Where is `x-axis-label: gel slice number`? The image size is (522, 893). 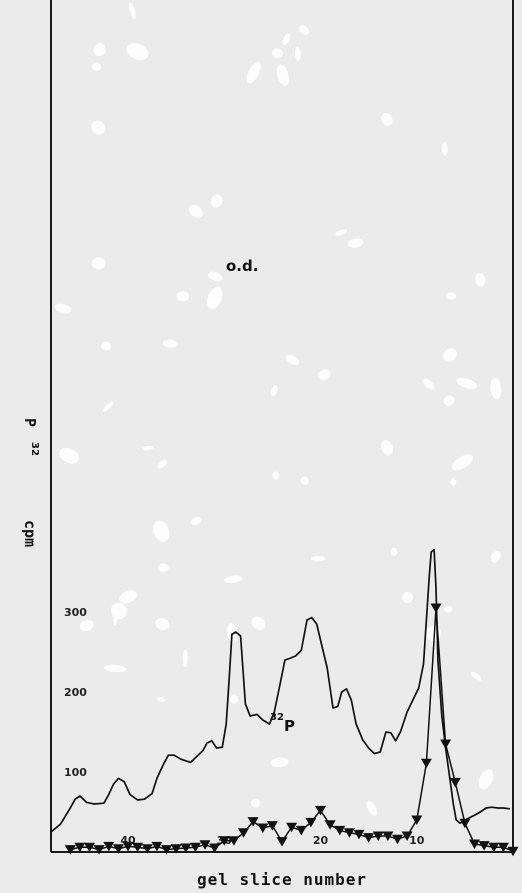
x-axis-label: gel slice number is located at coordinates (282, 879).